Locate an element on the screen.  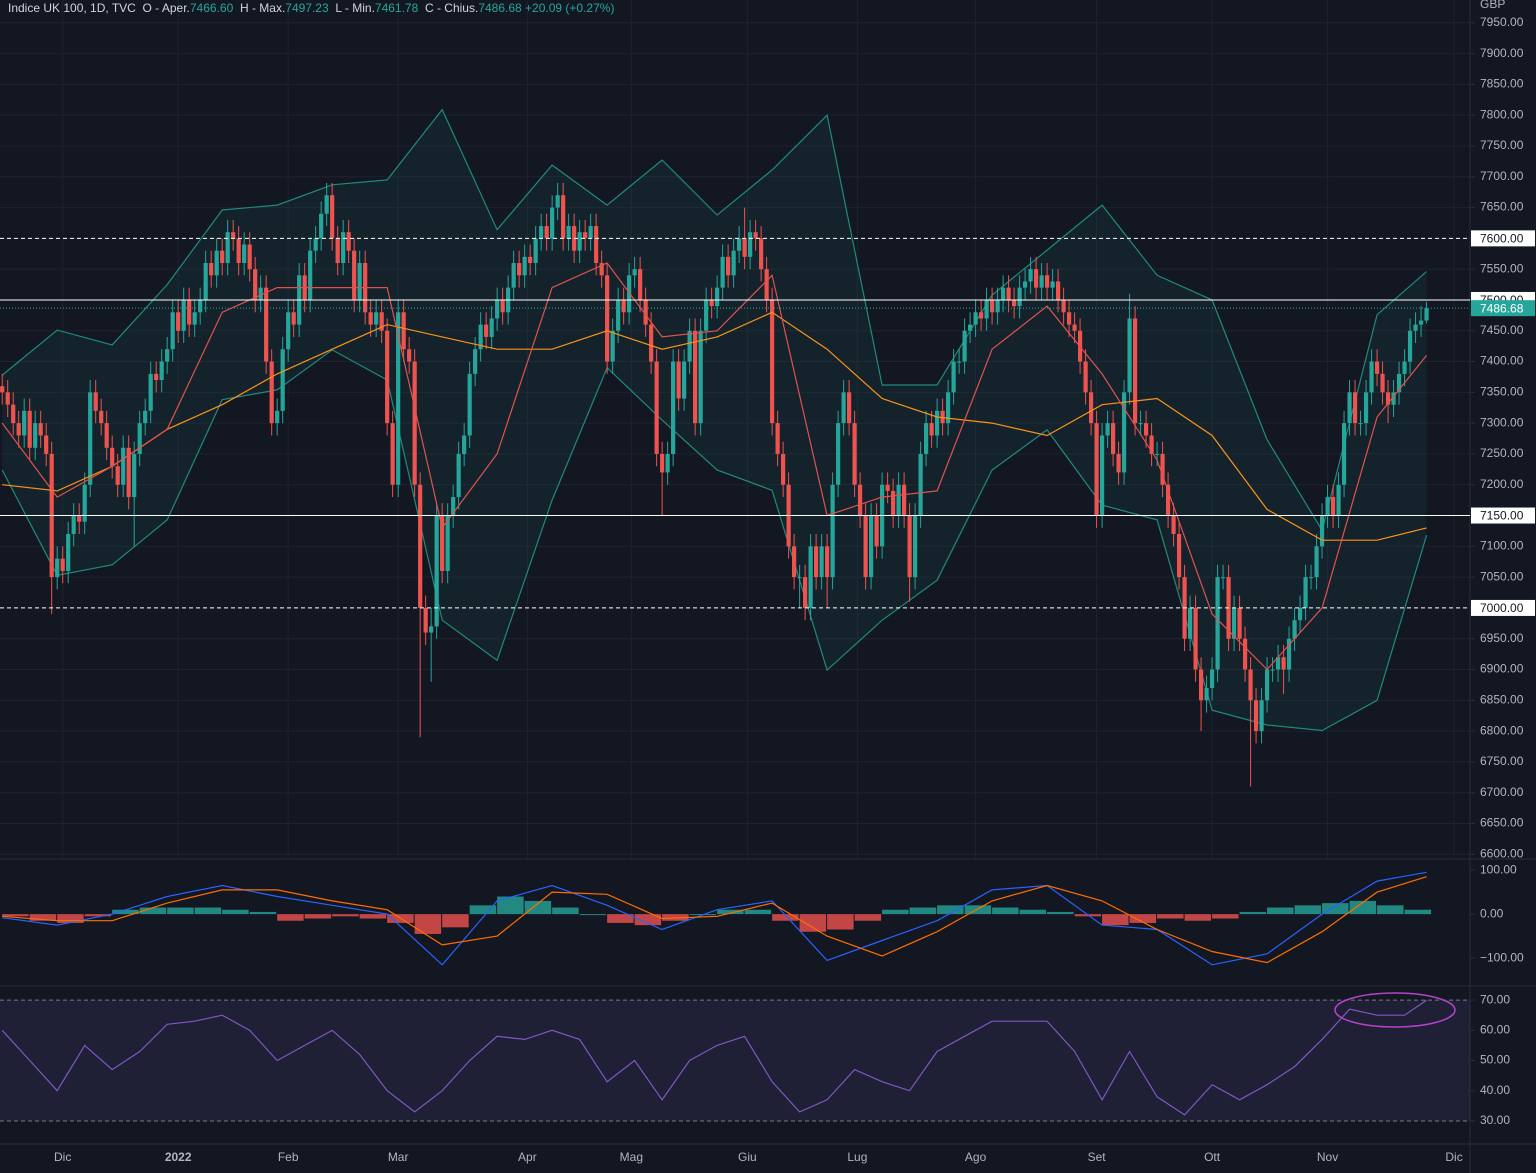
x-tick-label: Dic is located at coordinates (62, 1157).